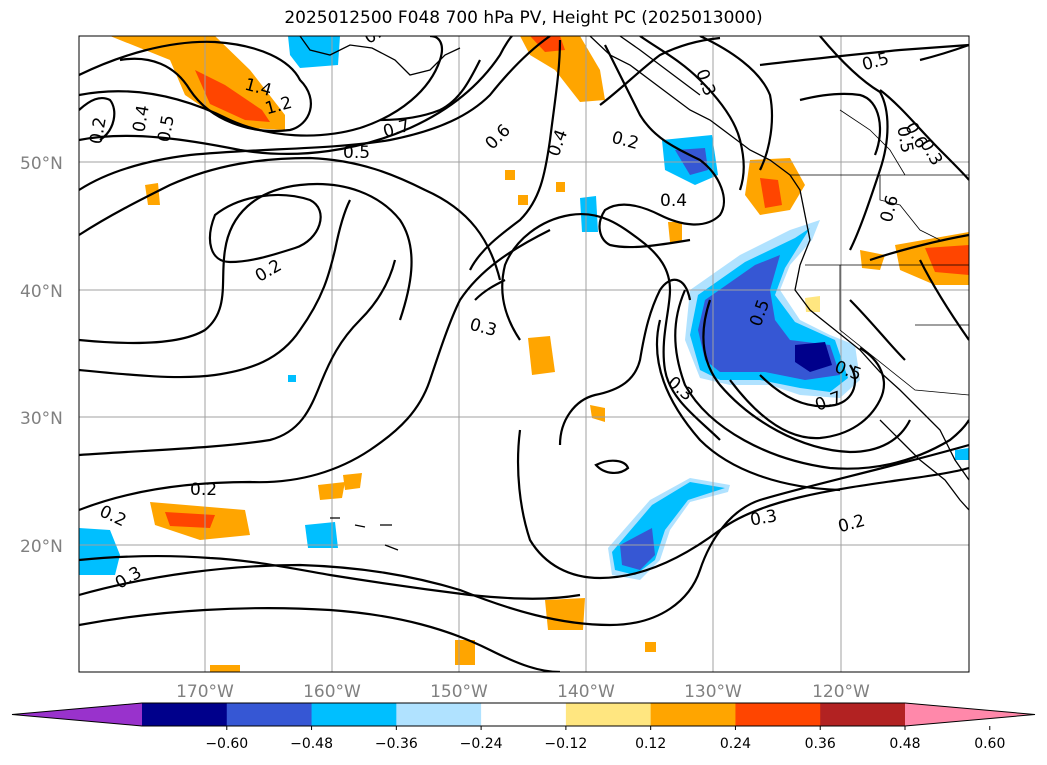  Describe the element at coordinates (311, 744) in the screenshot. I see `colorbar-tick-label: −0.48` at that location.